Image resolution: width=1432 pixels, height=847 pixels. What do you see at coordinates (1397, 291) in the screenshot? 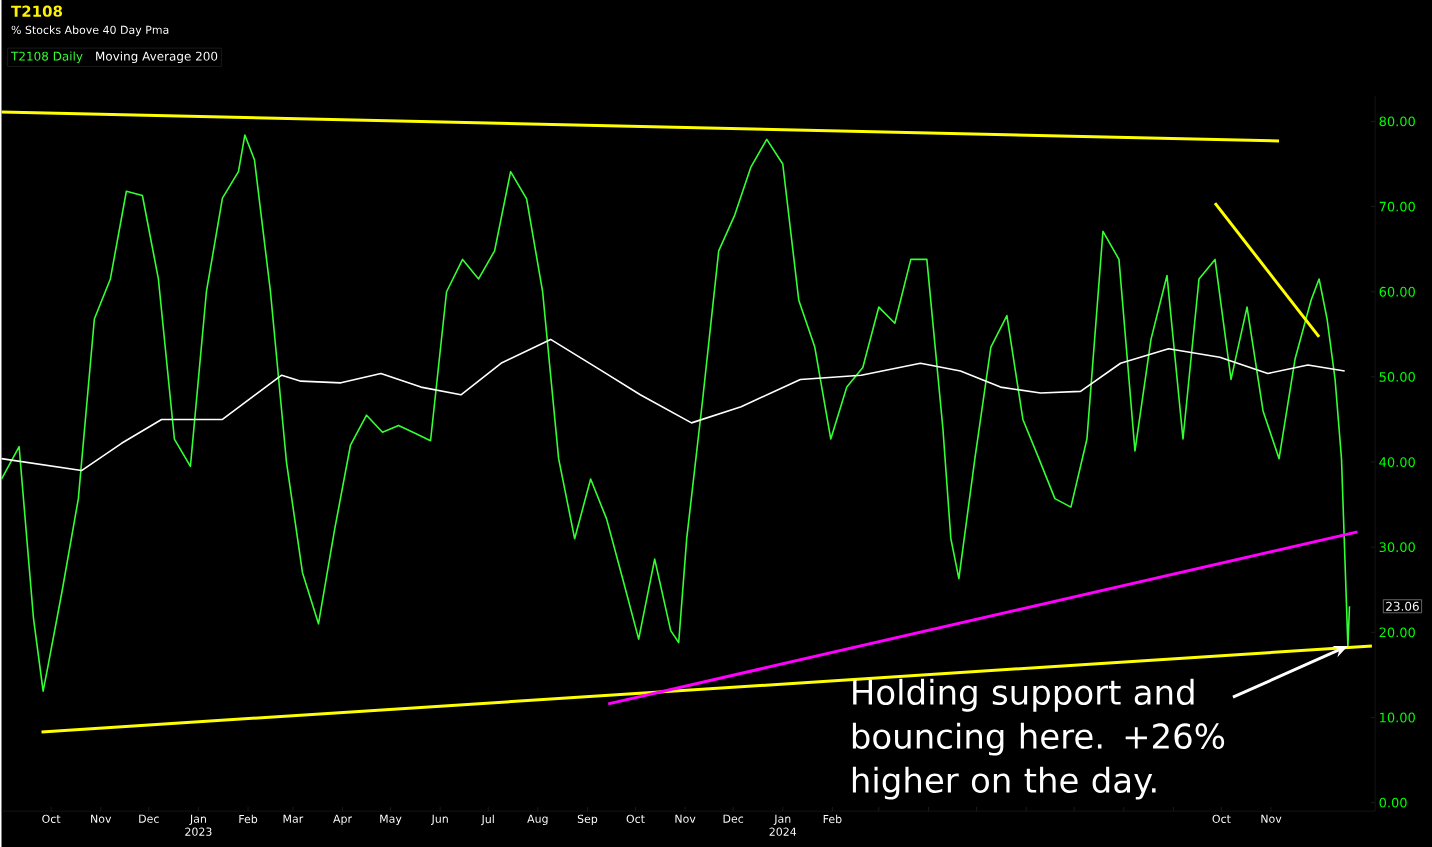
I see `y-tick-label: 60.00` at bounding box center [1397, 291].